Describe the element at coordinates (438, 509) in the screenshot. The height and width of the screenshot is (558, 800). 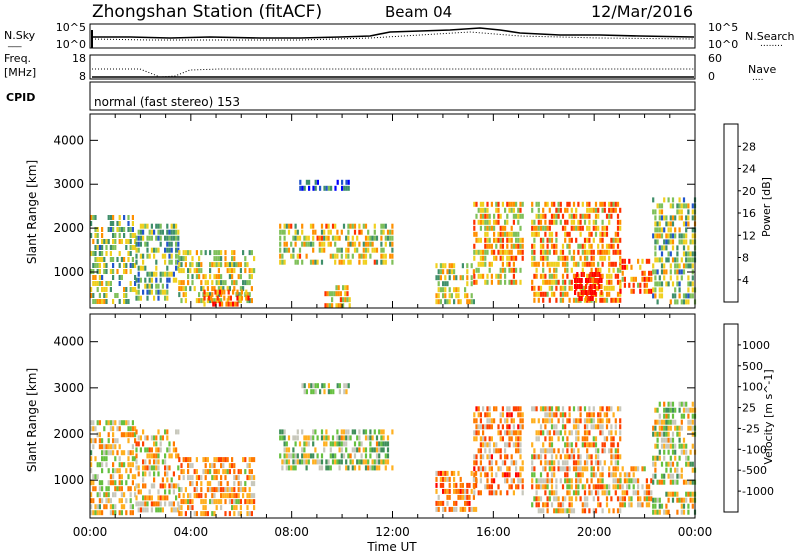
I see `velocity-cell-r5` at that location.